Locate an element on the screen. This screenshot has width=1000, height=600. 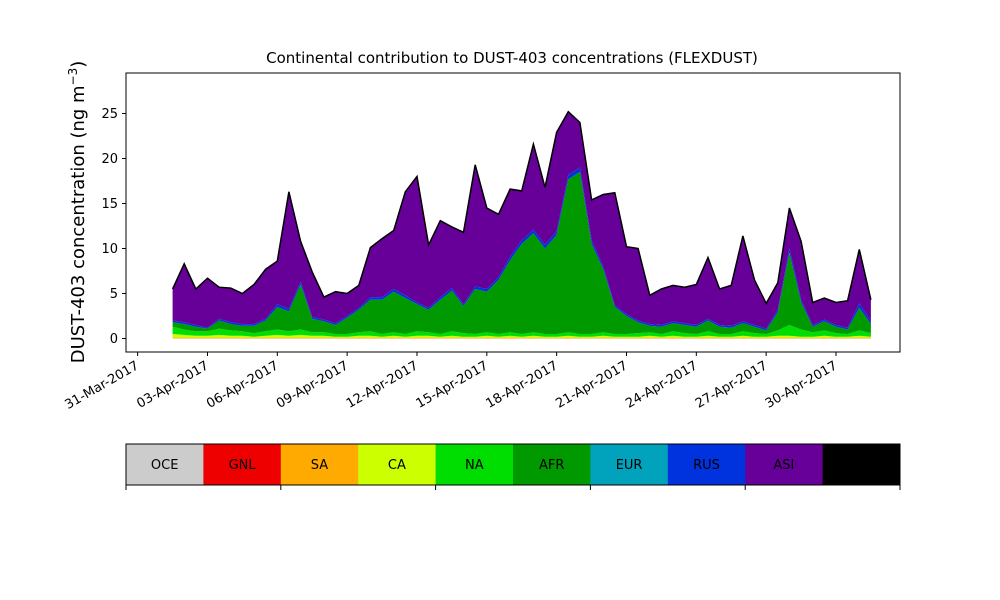
legend-swatch-ca is located at coordinates (397, 464).